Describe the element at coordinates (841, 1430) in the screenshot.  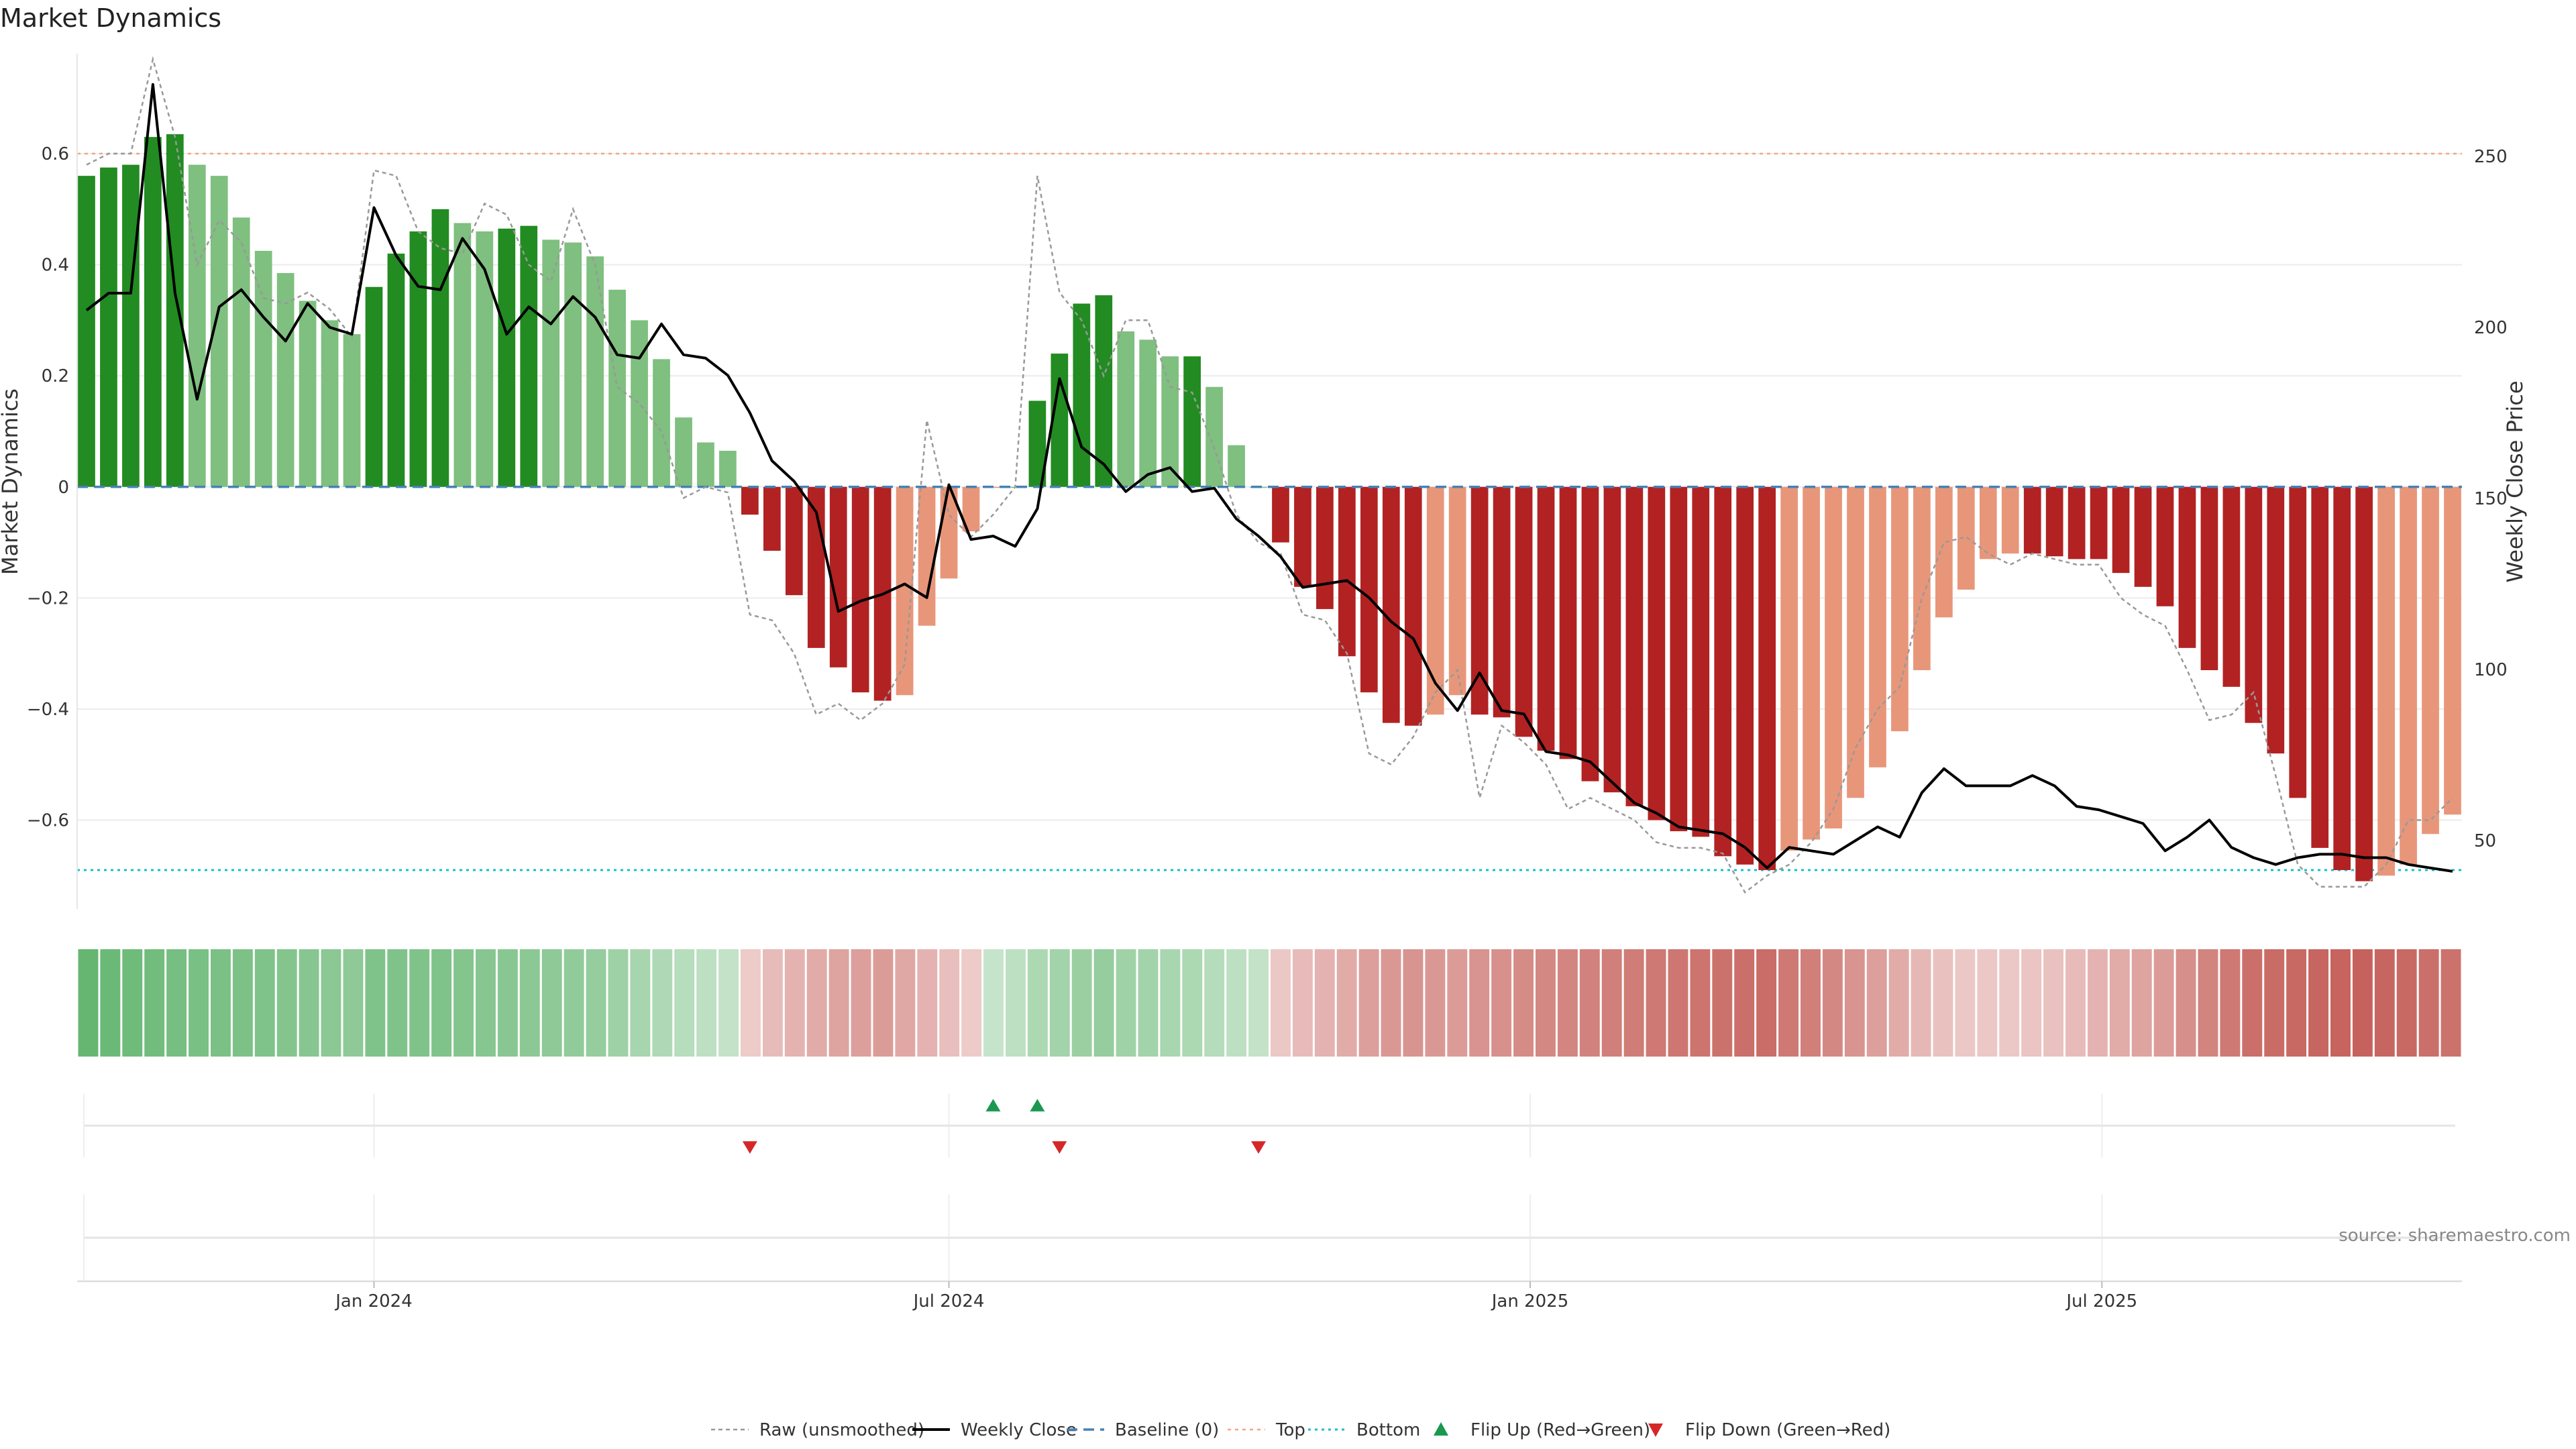
I see `legend-label: Raw (unsmoothed)` at that location.